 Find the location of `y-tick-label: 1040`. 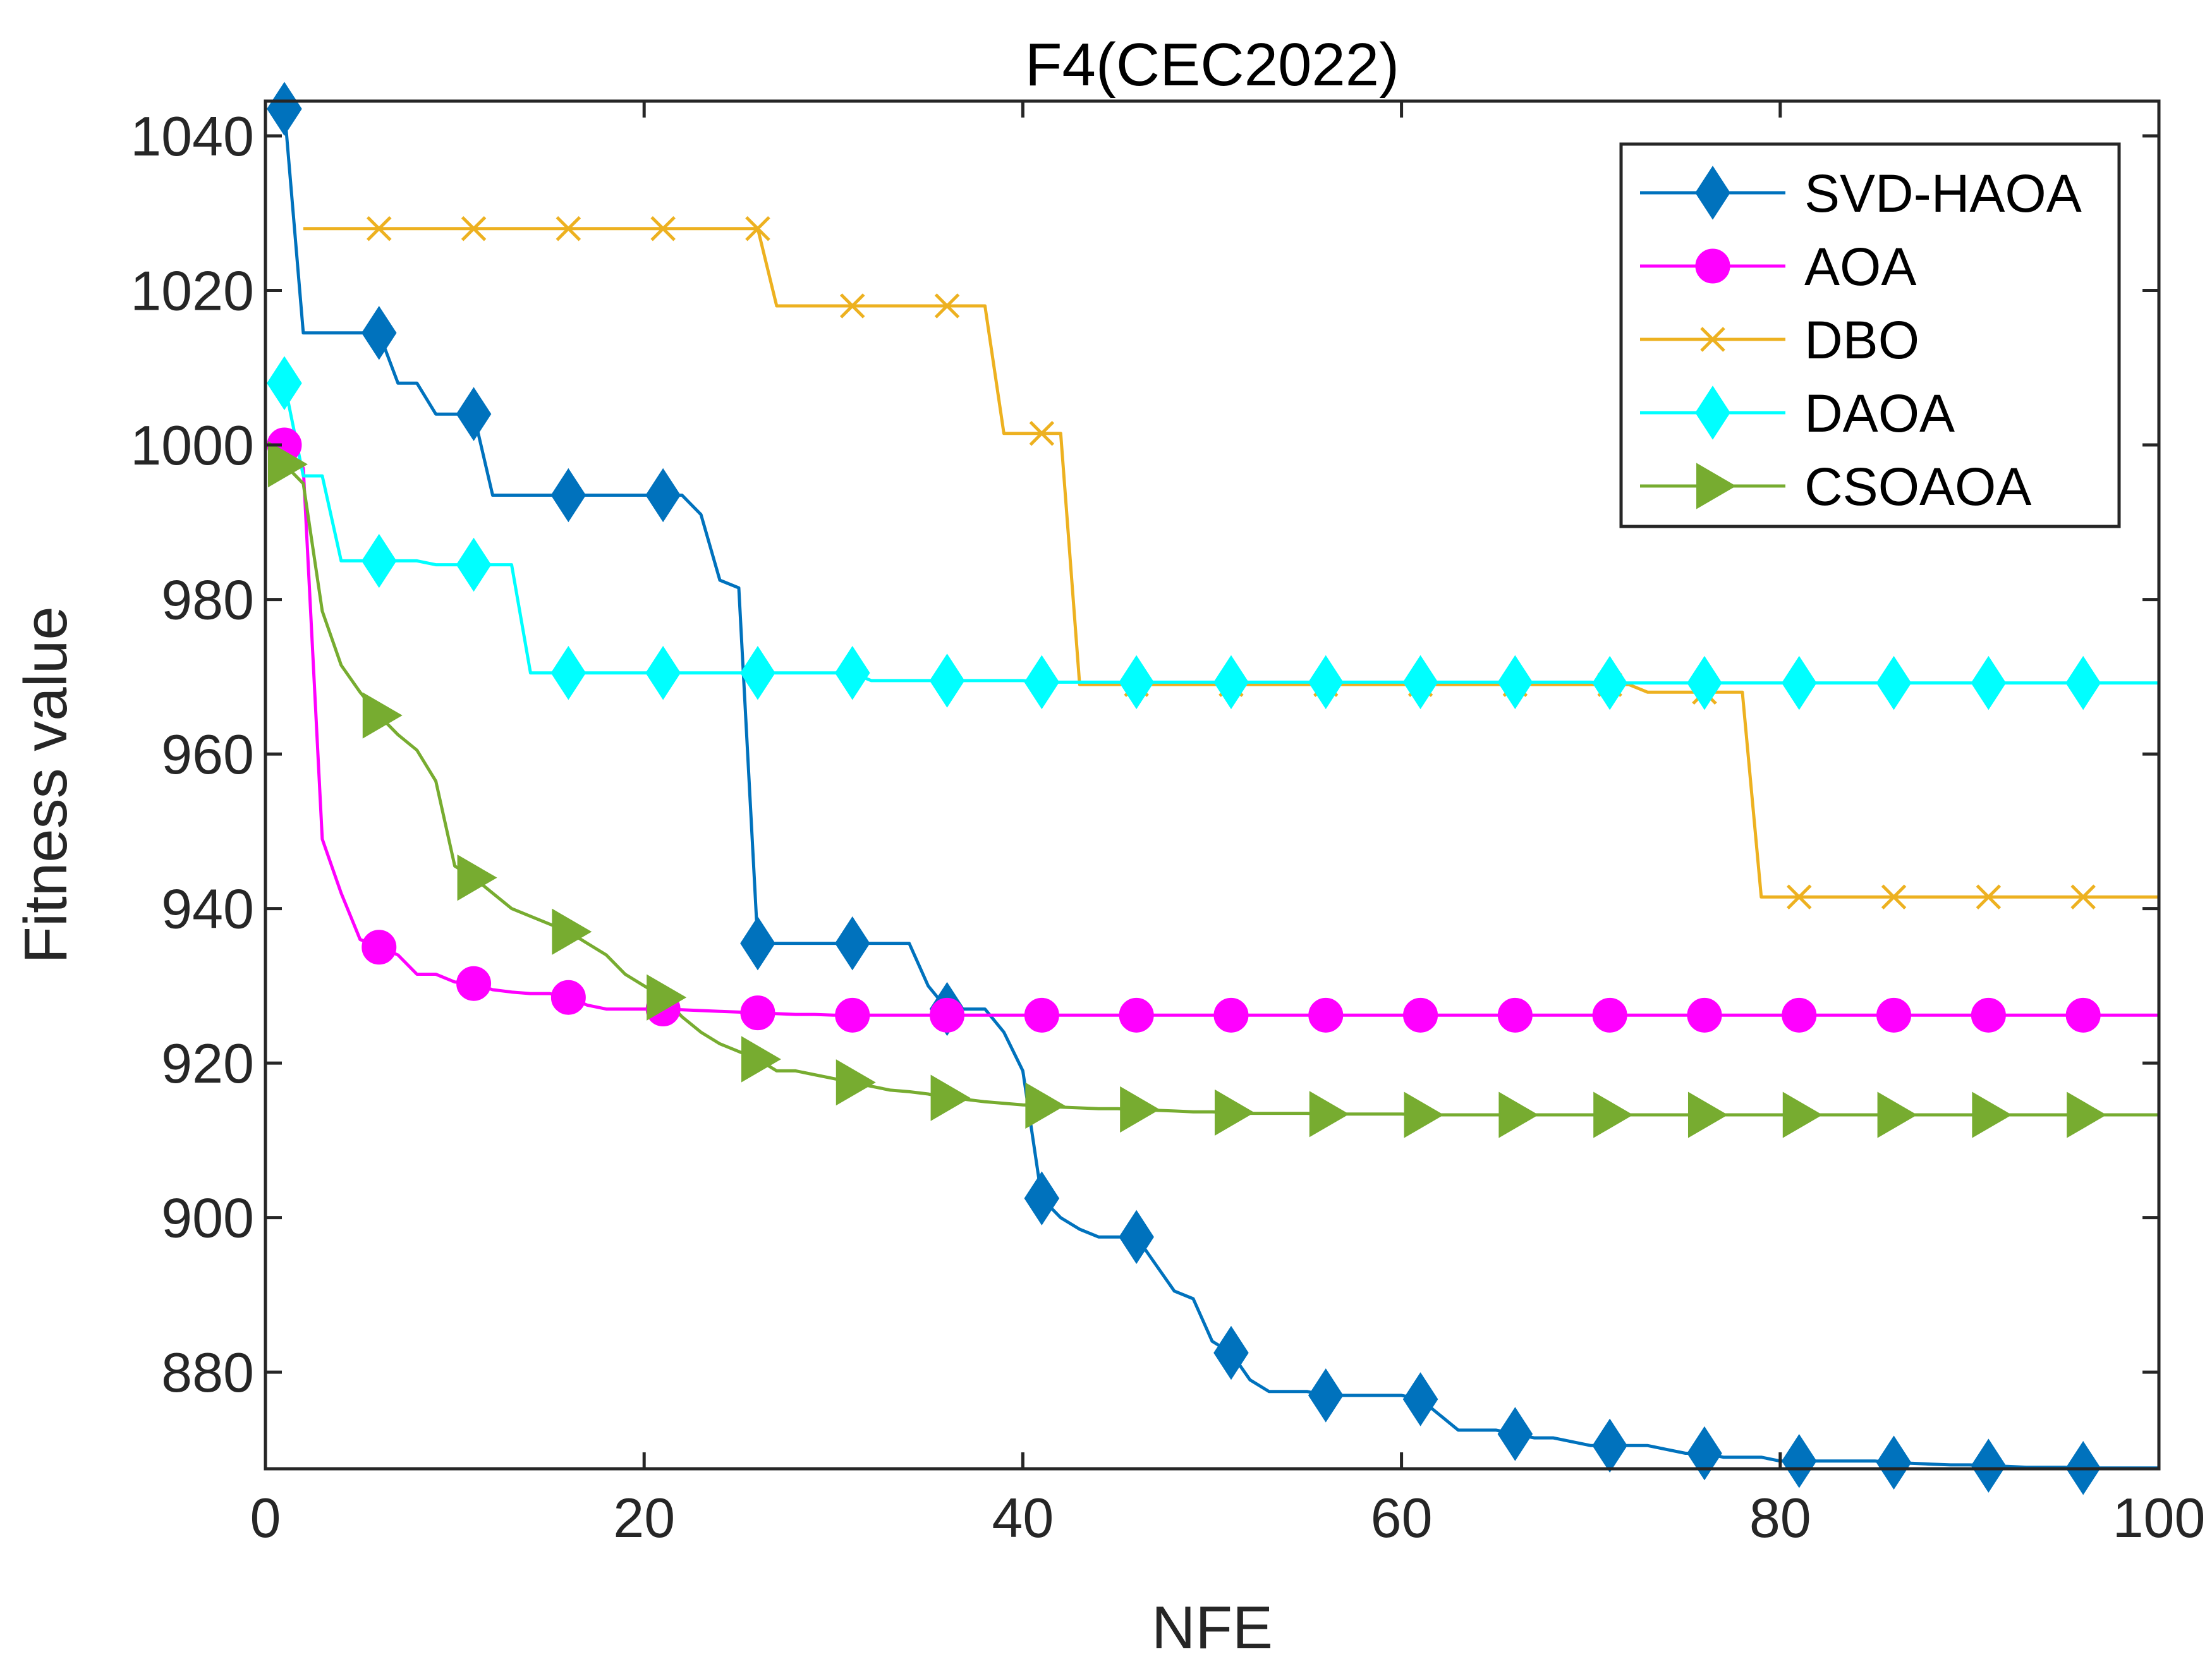

y-tick-label: 1040 is located at coordinates (192, 136).